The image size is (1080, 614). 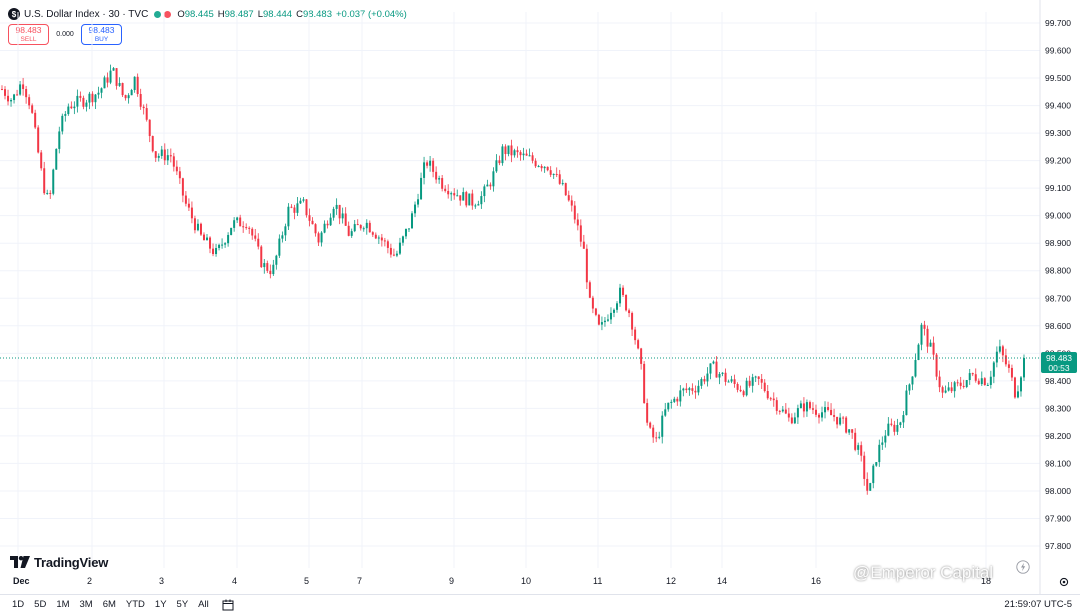 What do you see at coordinates (182, 604) in the screenshot?
I see `range-button-5y: 5Y` at bounding box center [182, 604].